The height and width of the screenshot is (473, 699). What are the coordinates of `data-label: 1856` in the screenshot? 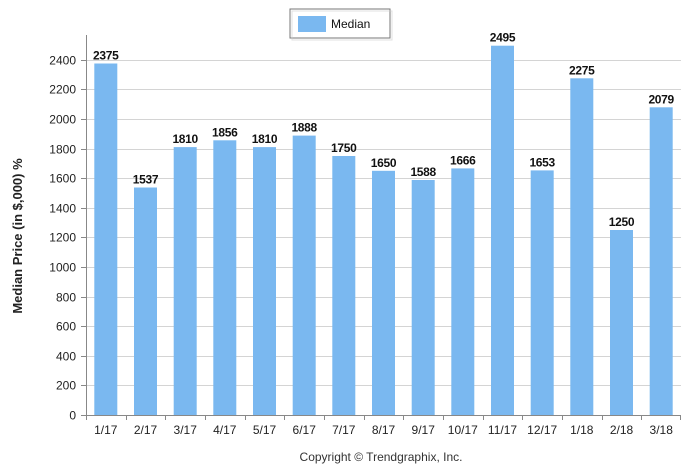 It's located at (225, 132).